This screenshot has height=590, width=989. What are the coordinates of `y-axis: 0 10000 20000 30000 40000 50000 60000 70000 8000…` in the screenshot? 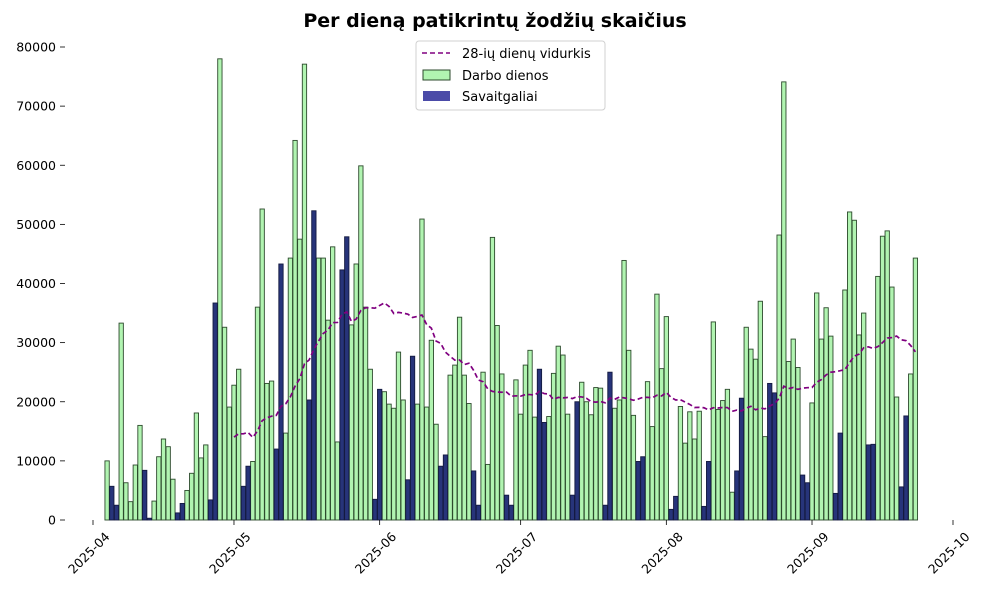 It's located at (40, 284).